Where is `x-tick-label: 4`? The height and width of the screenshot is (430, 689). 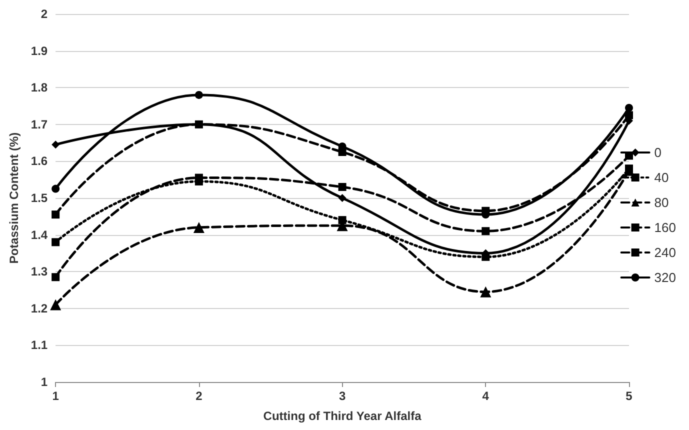
x-tick-label: 4 is located at coordinates (486, 396).